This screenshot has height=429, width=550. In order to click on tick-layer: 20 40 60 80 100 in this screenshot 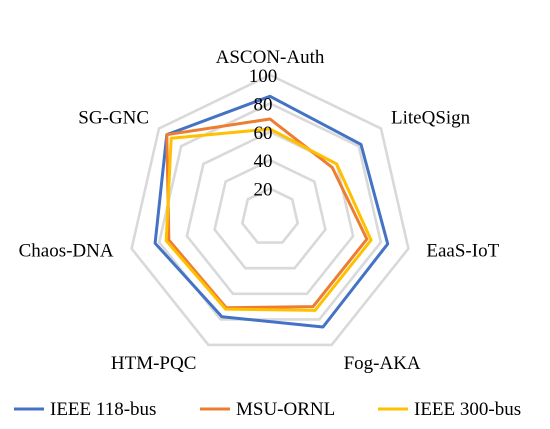, I will do `click(263, 133)`.